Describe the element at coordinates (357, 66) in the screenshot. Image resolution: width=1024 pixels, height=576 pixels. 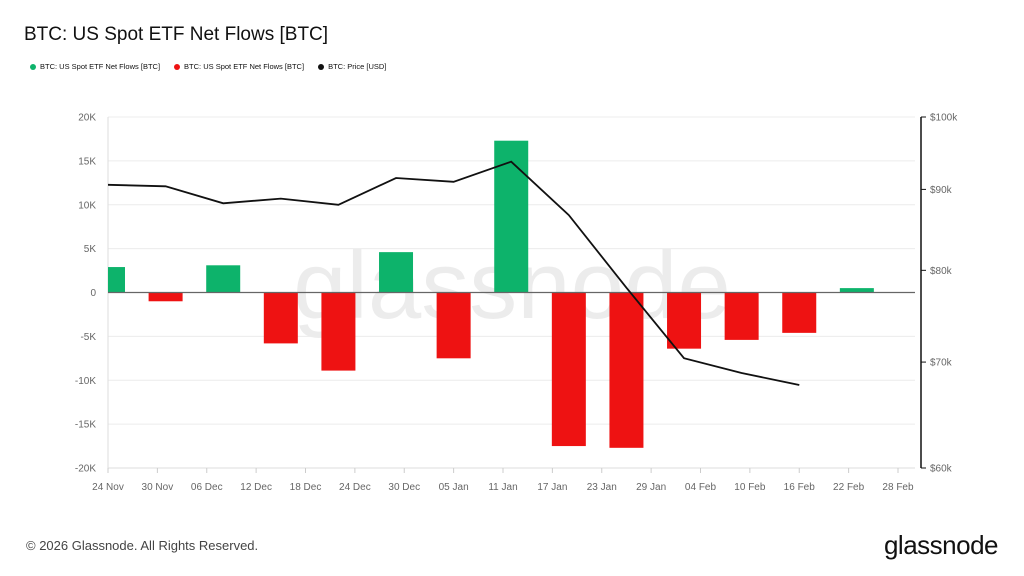
I see `legend-label: BTC: Price [USD]` at that location.